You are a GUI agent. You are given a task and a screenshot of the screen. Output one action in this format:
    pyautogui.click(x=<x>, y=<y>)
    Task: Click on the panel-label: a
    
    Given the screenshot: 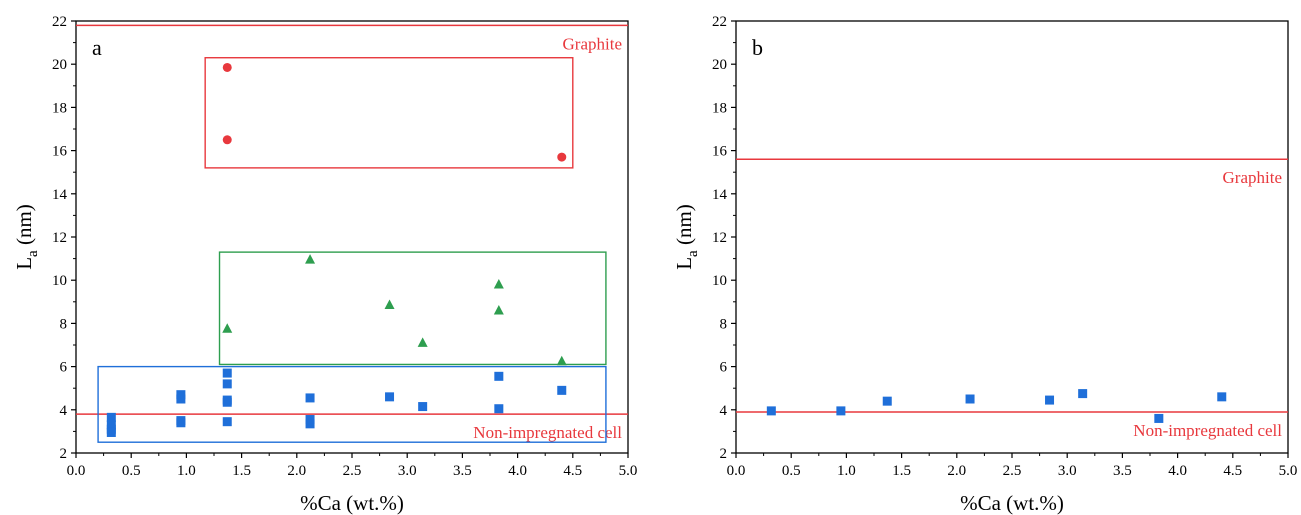 What is the action you would take?
    pyautogui.click(x=97, y=47)
    